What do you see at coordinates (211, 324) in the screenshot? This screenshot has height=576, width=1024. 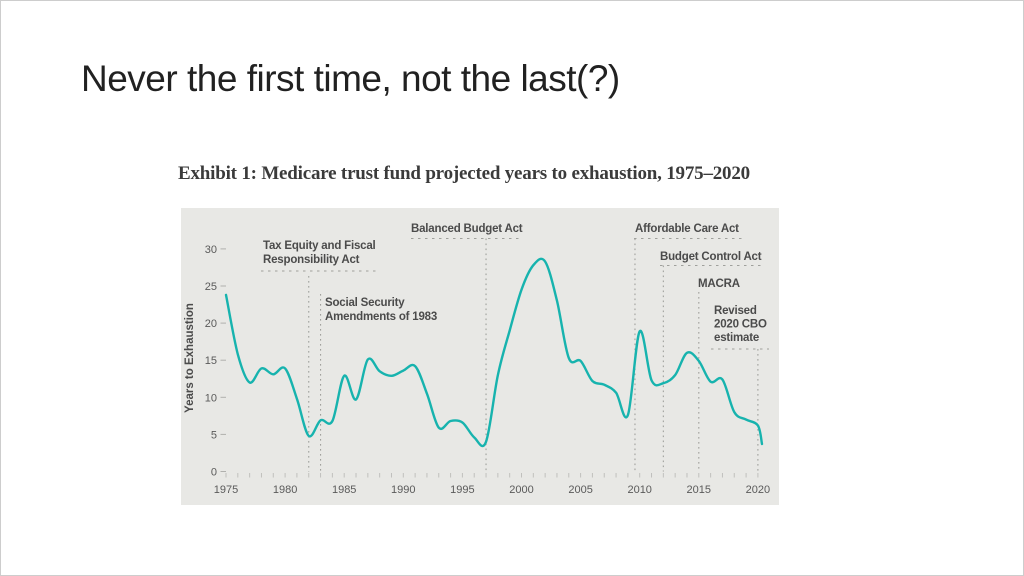 I see `y-tick-label: 20` at bounding box center [211, 324].